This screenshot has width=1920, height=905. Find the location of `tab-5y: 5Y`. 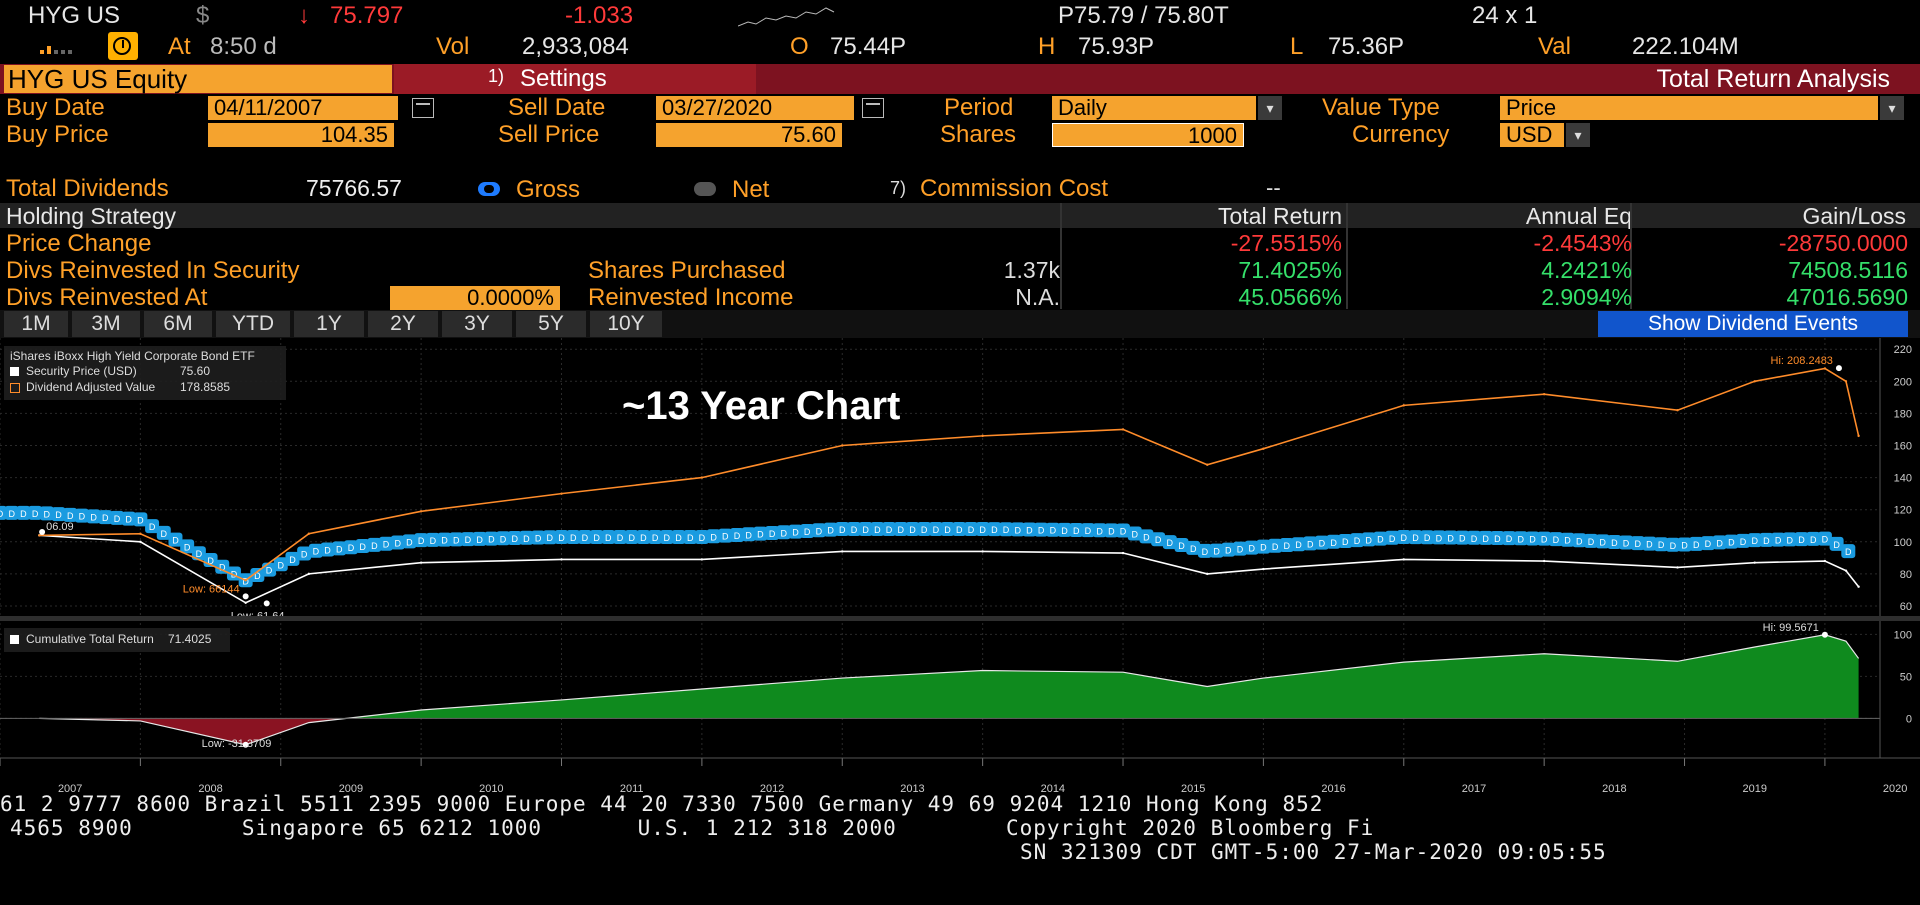

tab-5y: 5Y is located at coordinates (551, 324).